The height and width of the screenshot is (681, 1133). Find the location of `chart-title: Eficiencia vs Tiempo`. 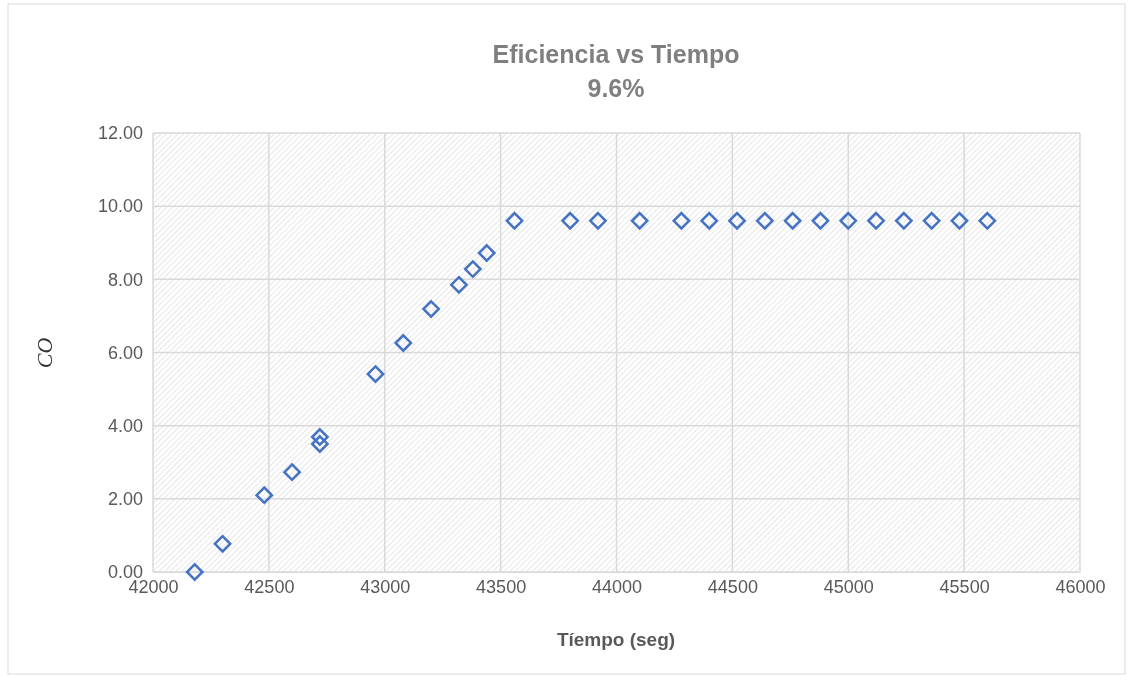

chart-title: Eficiencia vs Tiempo is located at coordinates (616, 54).